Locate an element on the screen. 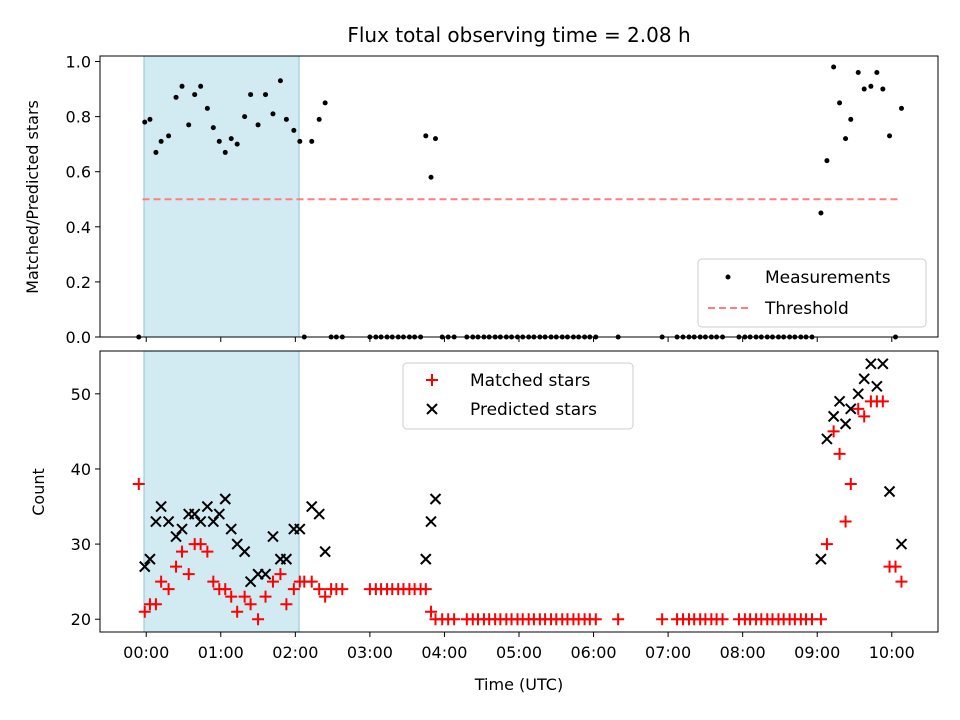  bottom-ytick-label: 20 is located at coordinates (81, 619).